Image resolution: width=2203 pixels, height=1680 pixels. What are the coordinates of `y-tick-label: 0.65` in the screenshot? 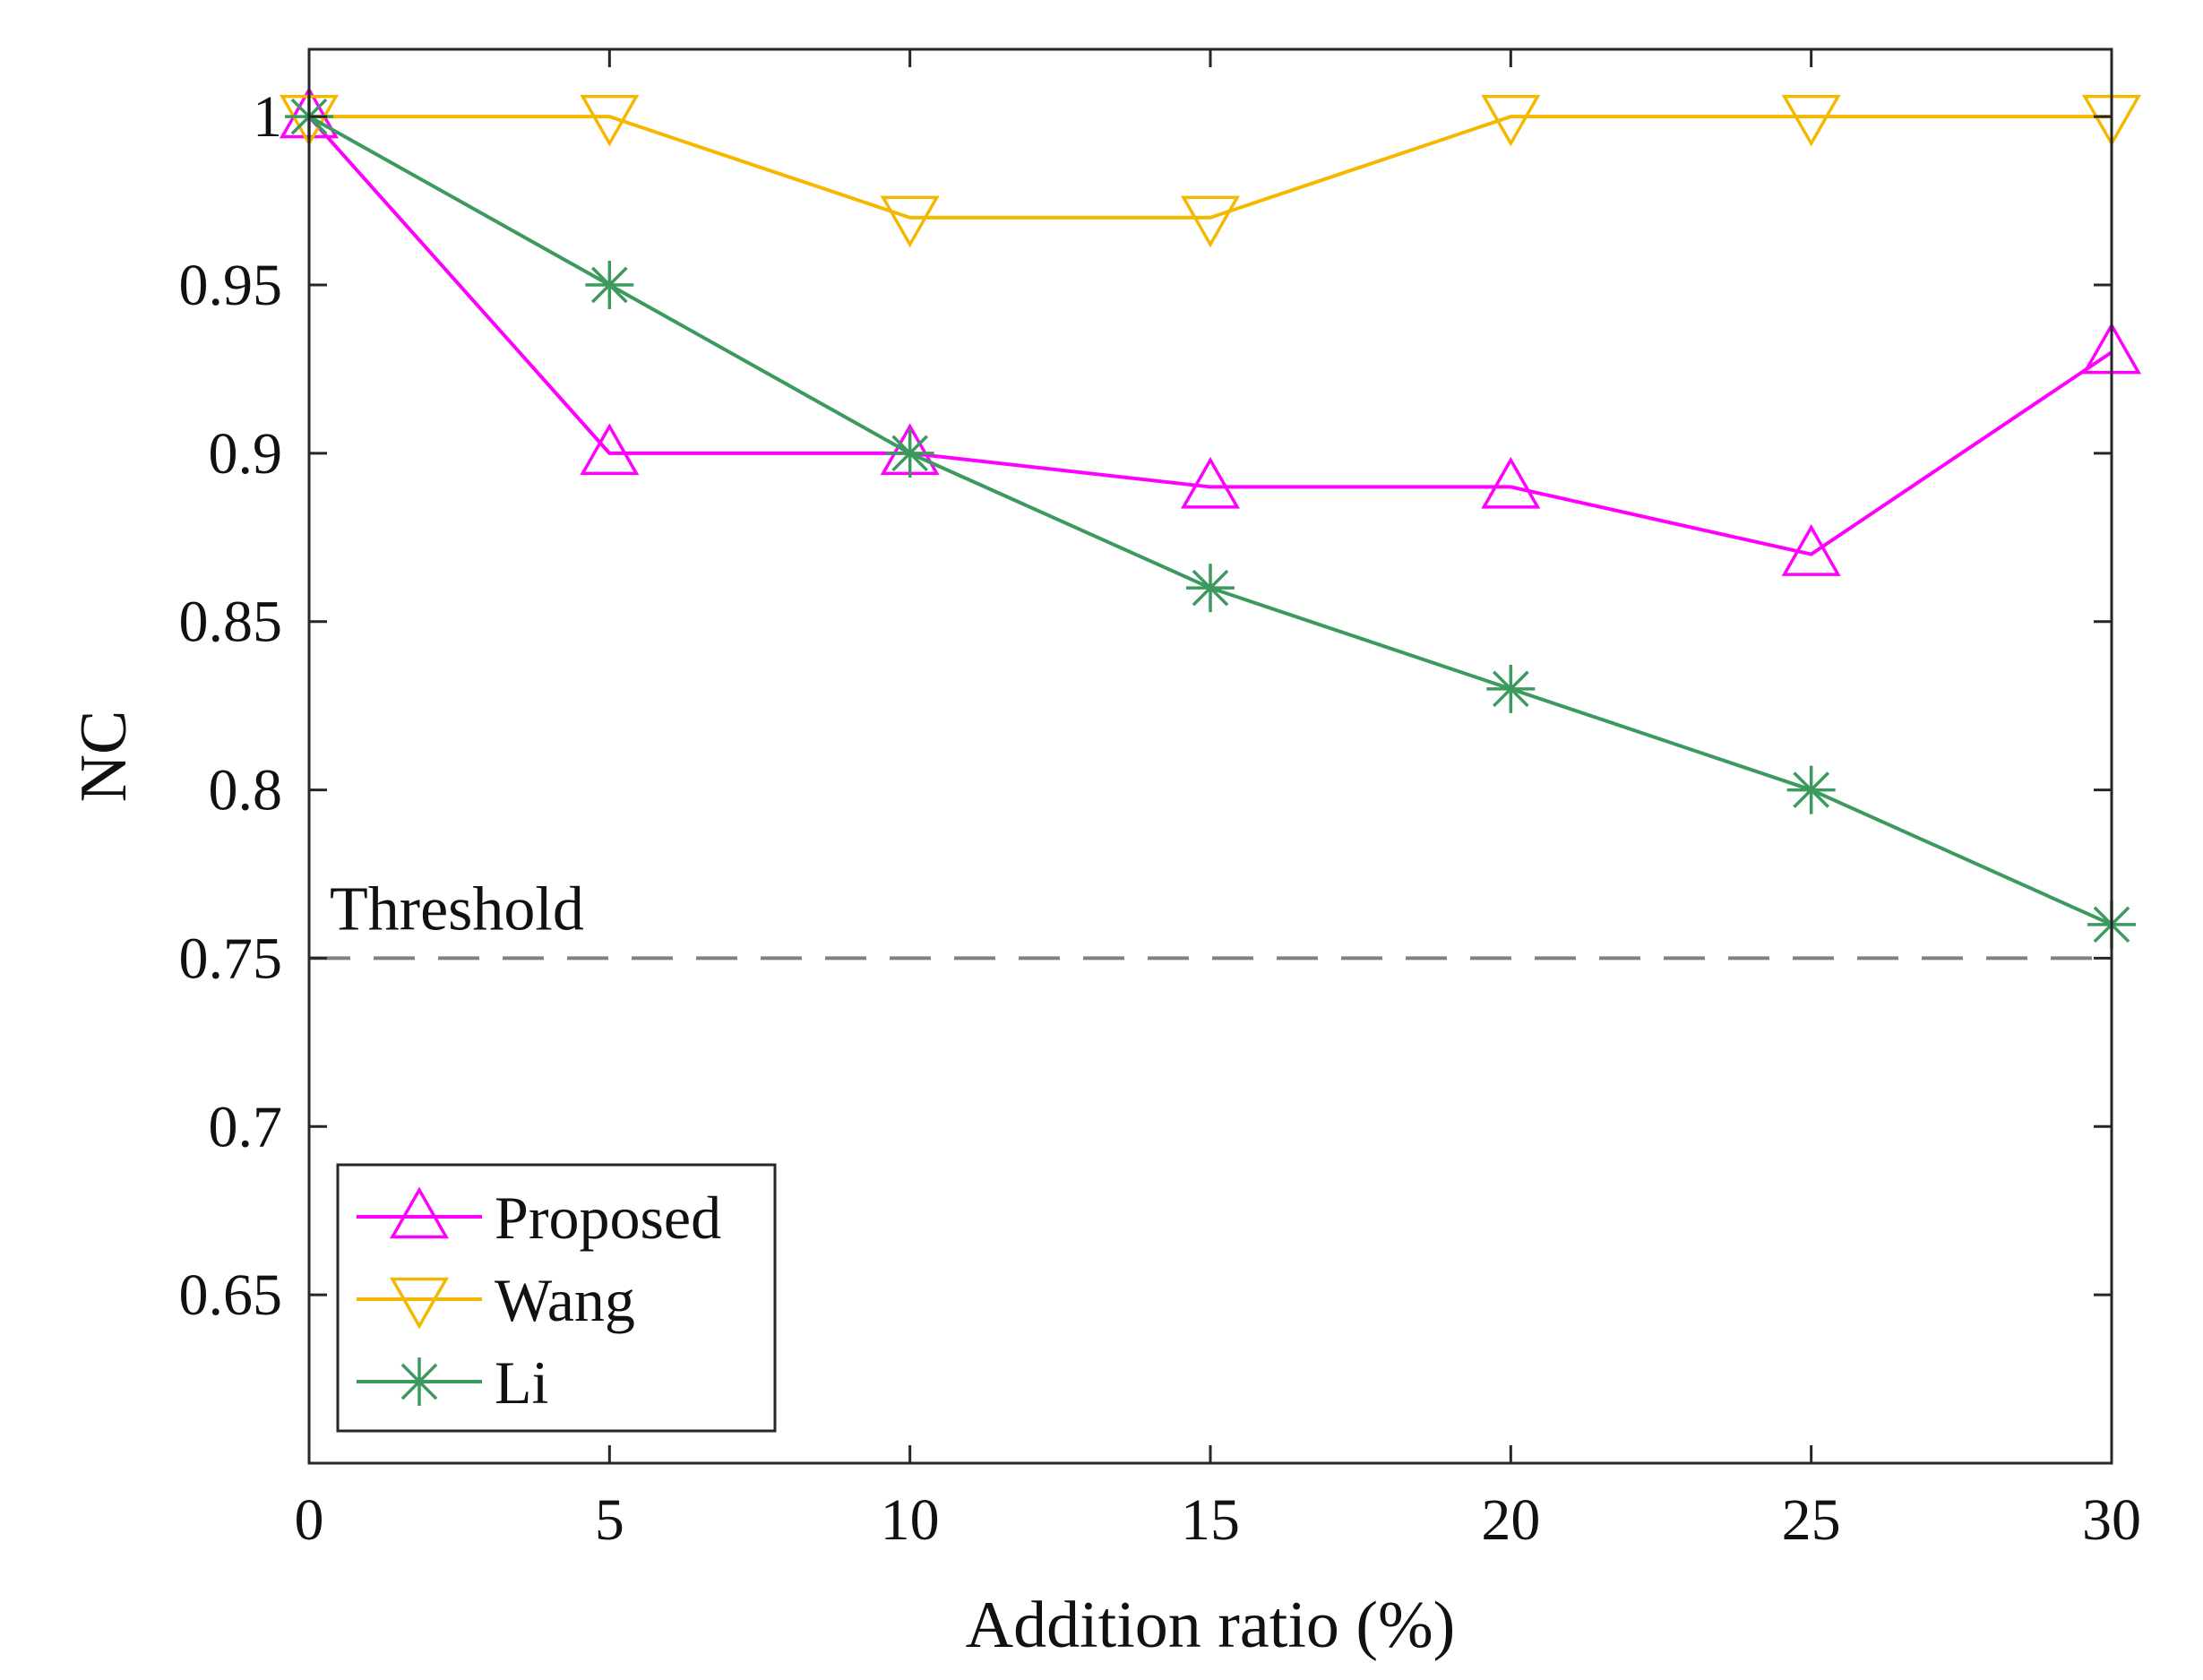 It's located at (231, 1295).